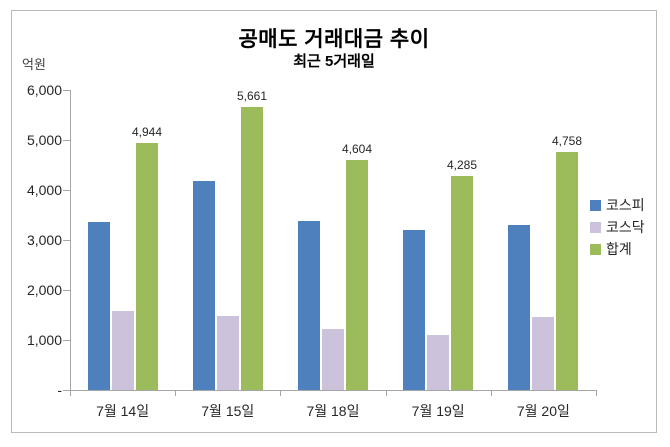 The image size is (670, 447). Describe the element at coordinates (625, 227) in the screenshot. I see `legend-label: 코스닥` at that location.